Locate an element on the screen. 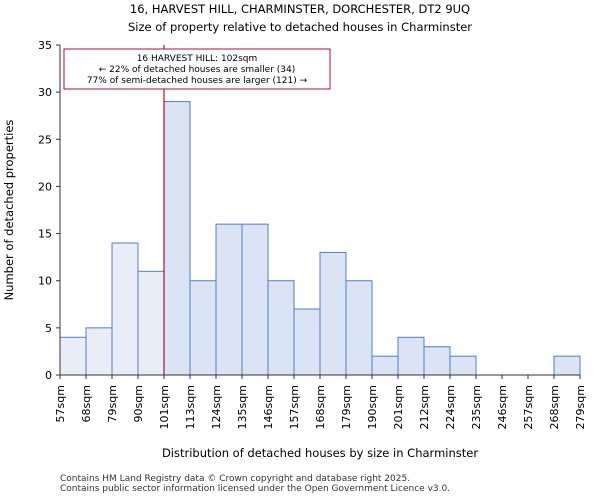  y-tick-label-35: 35 is located at coordinates (45, 45).